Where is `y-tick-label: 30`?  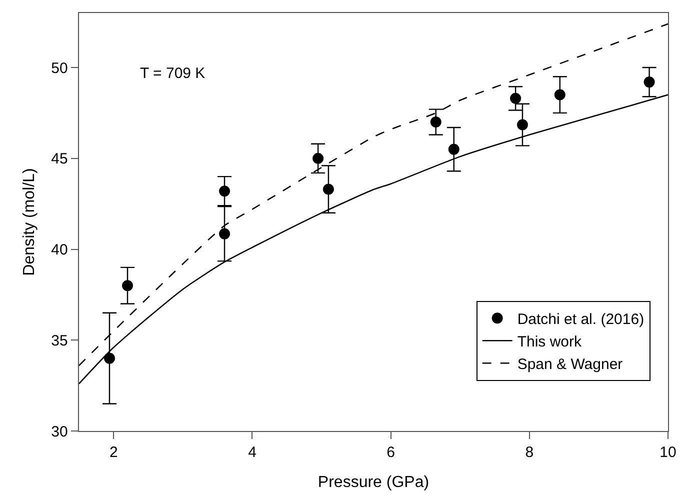 y-tick-label: 30 is located at coordinates (59, 431).